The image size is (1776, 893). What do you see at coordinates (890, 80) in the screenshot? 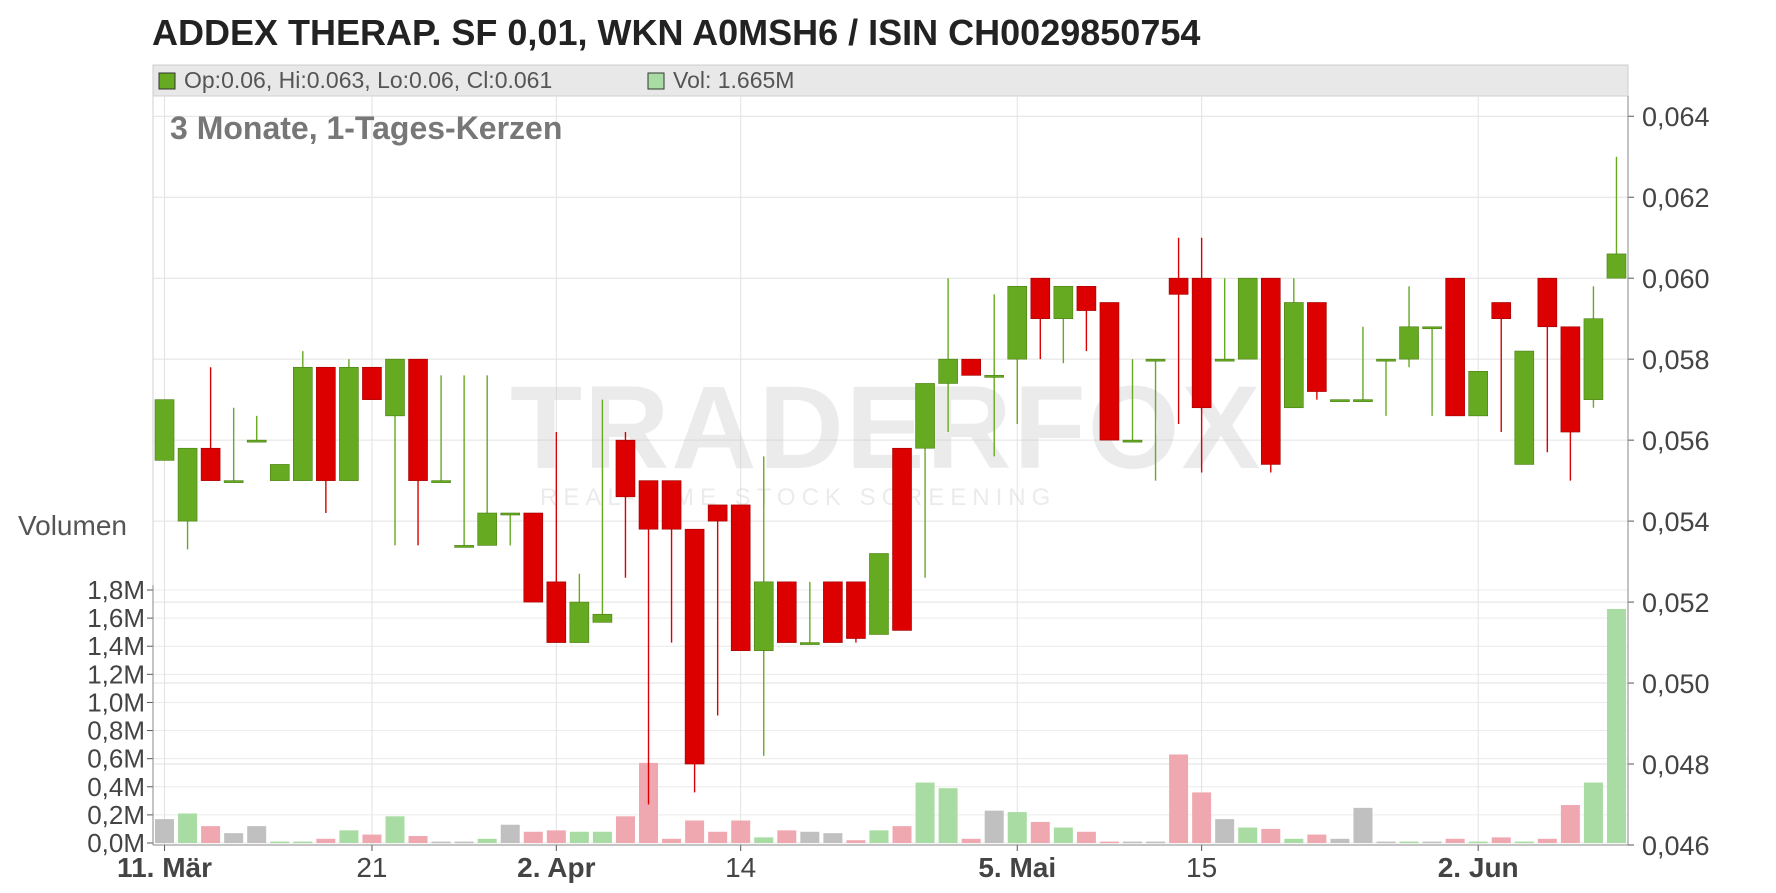
I see `legend-bar` at bounding box center [890, 80].